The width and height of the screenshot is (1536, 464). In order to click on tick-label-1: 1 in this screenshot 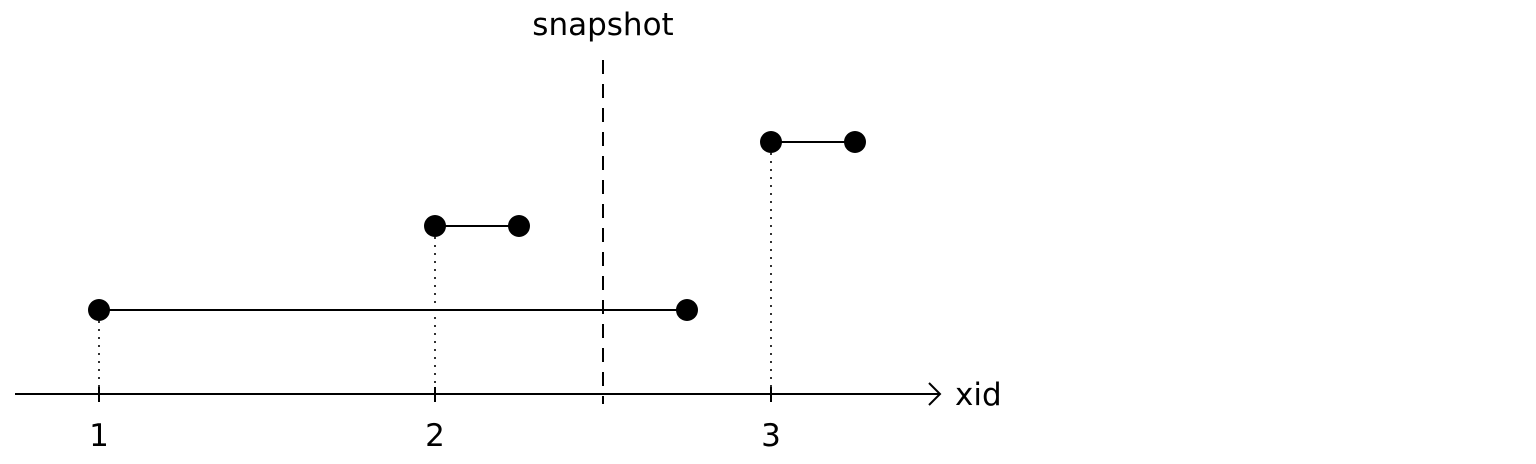, I will do `click(99, 436)`.